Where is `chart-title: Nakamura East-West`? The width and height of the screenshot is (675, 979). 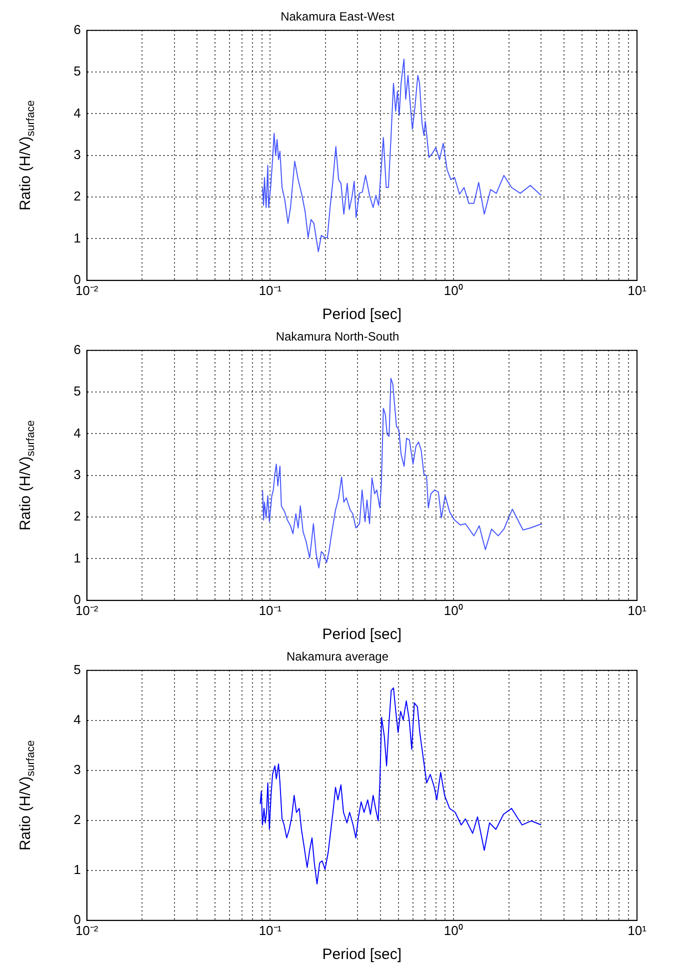
chart-title: Nakamura East-West is located at coordinates (338, 17).